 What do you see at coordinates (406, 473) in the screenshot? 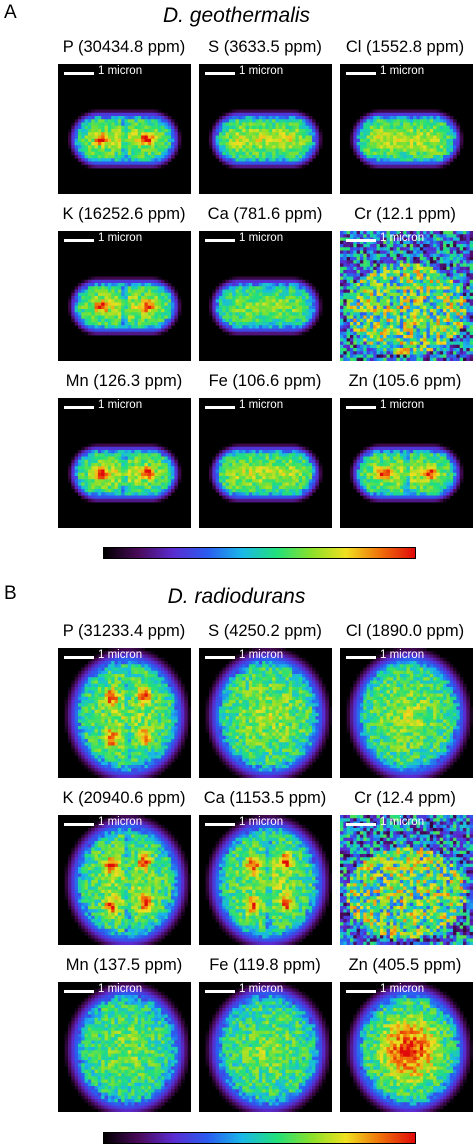
I see `heatmap-image-zn-a` at bounding box center [406, 473].